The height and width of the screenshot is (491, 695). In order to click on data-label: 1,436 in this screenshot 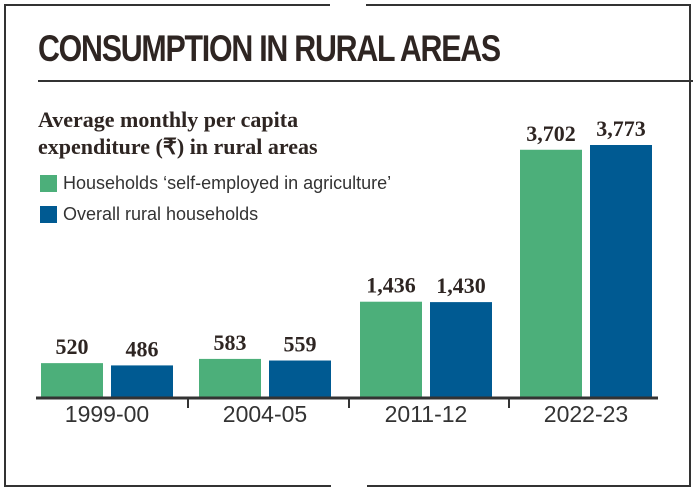, I will do `click(391, 285)`.